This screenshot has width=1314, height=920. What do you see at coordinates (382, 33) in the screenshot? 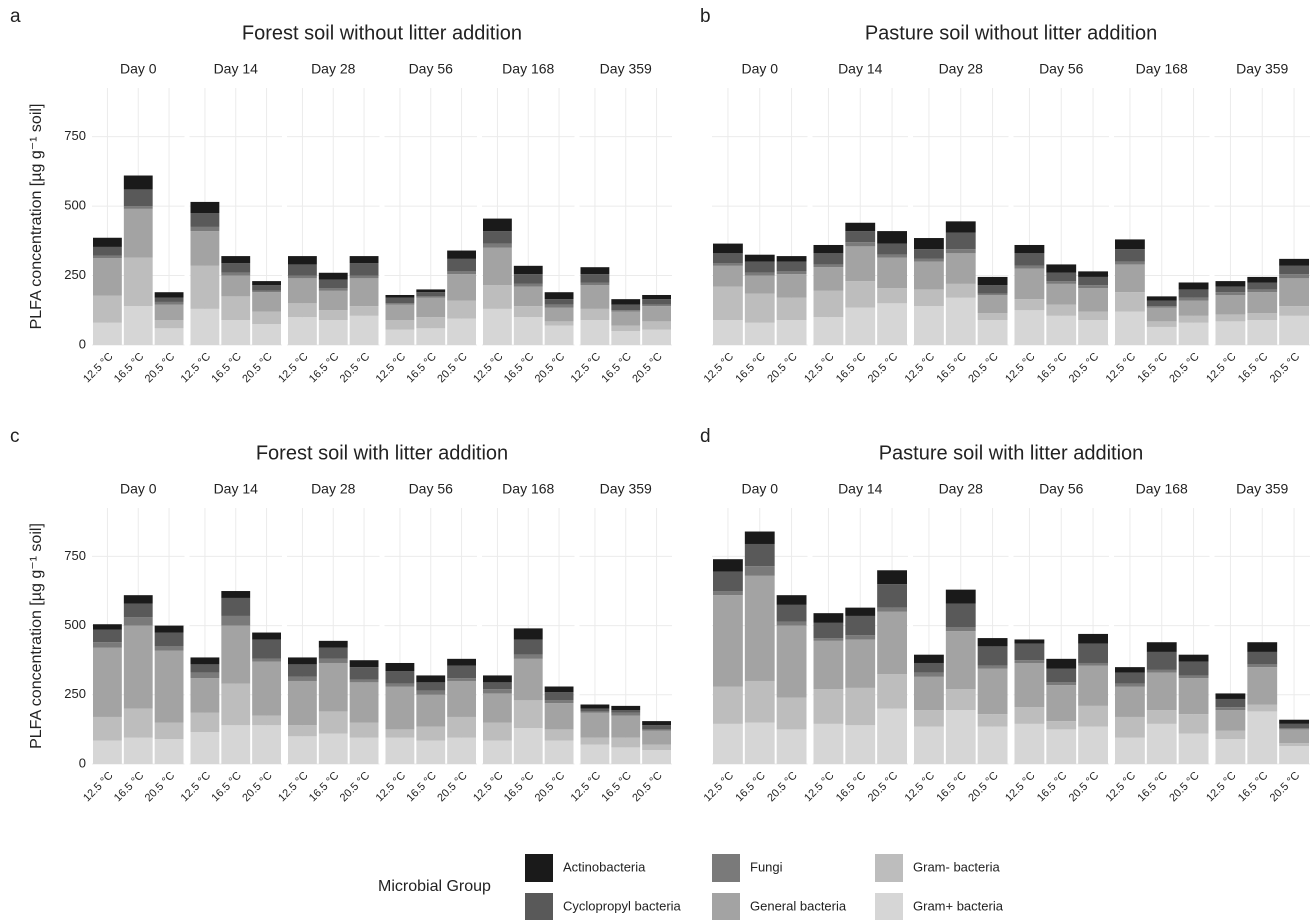
I see `chart-title: Forest soil without litter addition` at bounding box center [382, 33].